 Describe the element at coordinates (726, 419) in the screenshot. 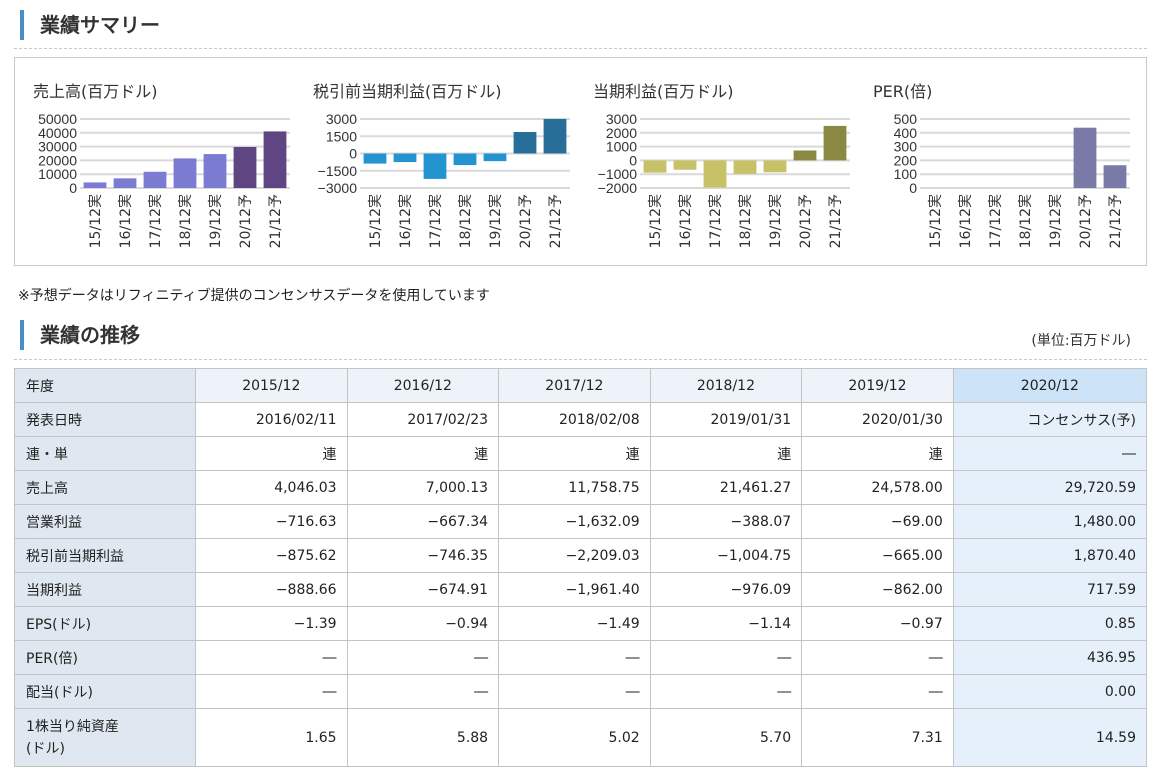

I see `table-cell: 2019/01/31` at that location.